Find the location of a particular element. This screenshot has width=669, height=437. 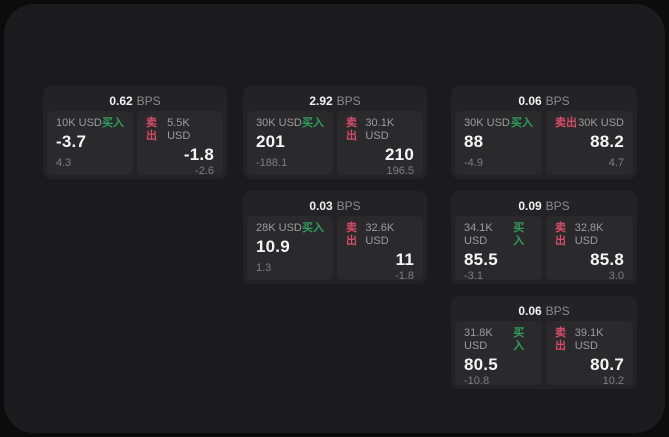

sell-change: -1.8 is located at coordinates (404, 276).